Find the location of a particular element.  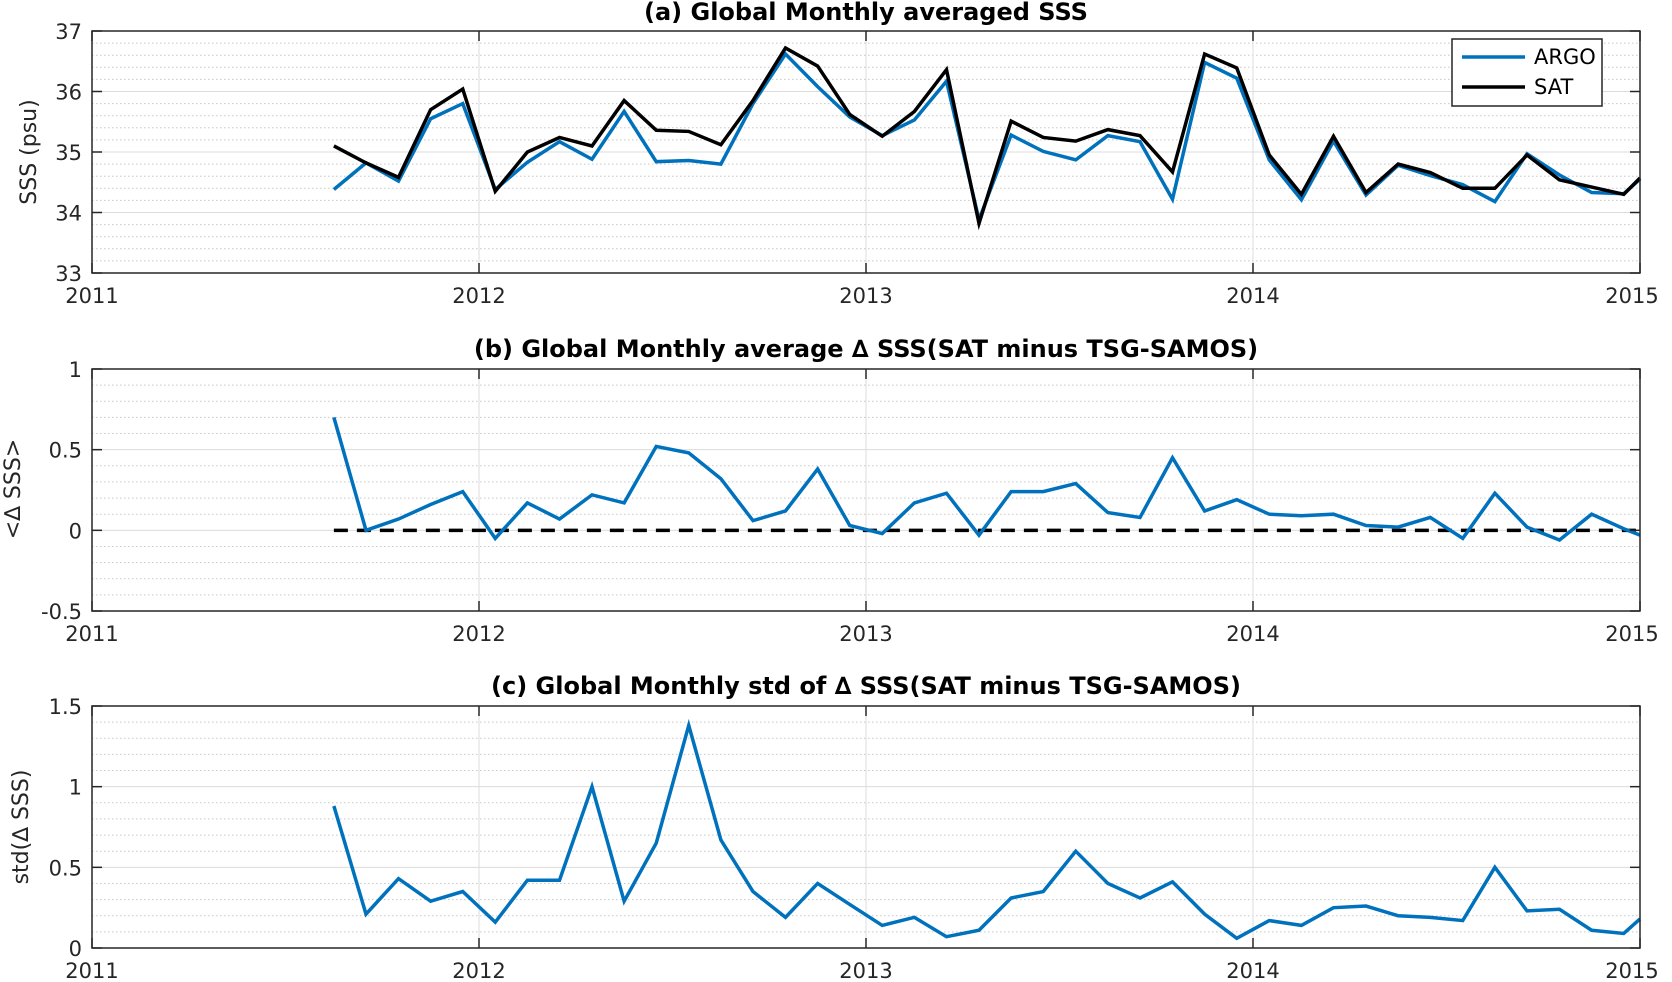

panel-b-series-0-line is located at coordinates (986, 479).